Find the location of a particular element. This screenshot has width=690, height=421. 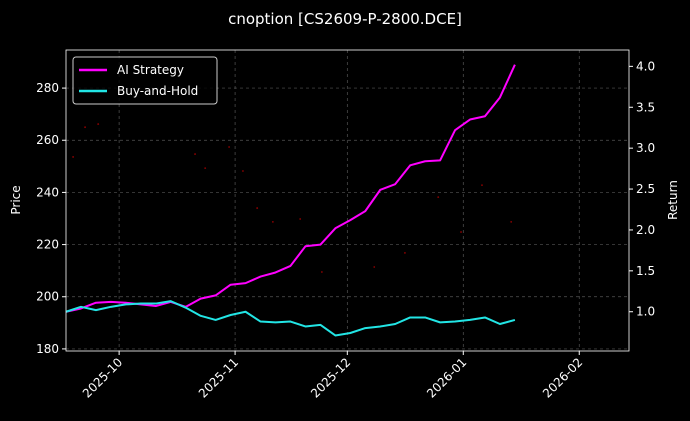

y-axis-label: Price is located at coordinates (16, 199).